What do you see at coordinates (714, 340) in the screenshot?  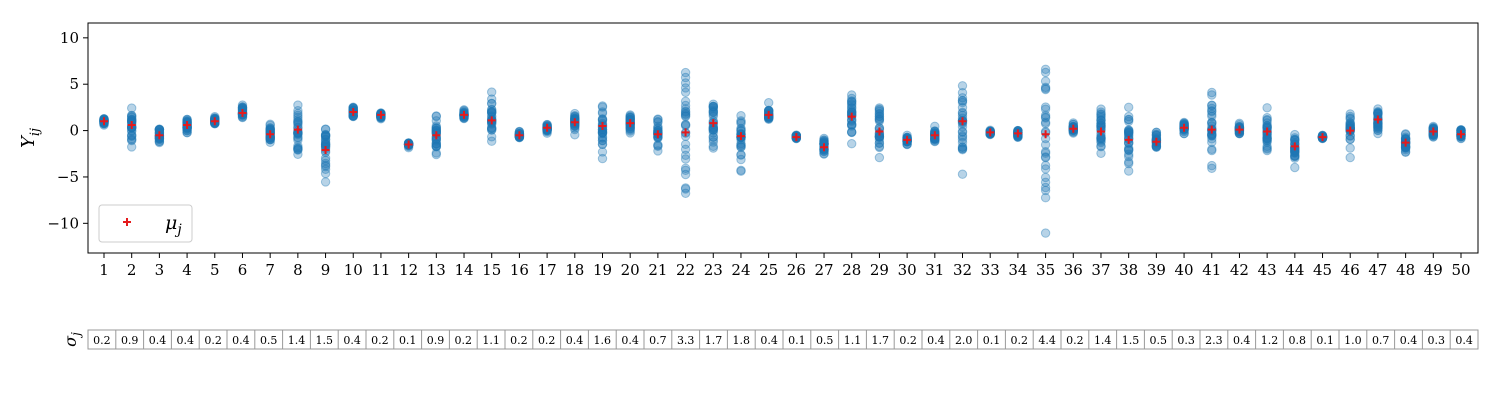 I see `sigma-cell: 1.7` at bounding box center [714, 340].